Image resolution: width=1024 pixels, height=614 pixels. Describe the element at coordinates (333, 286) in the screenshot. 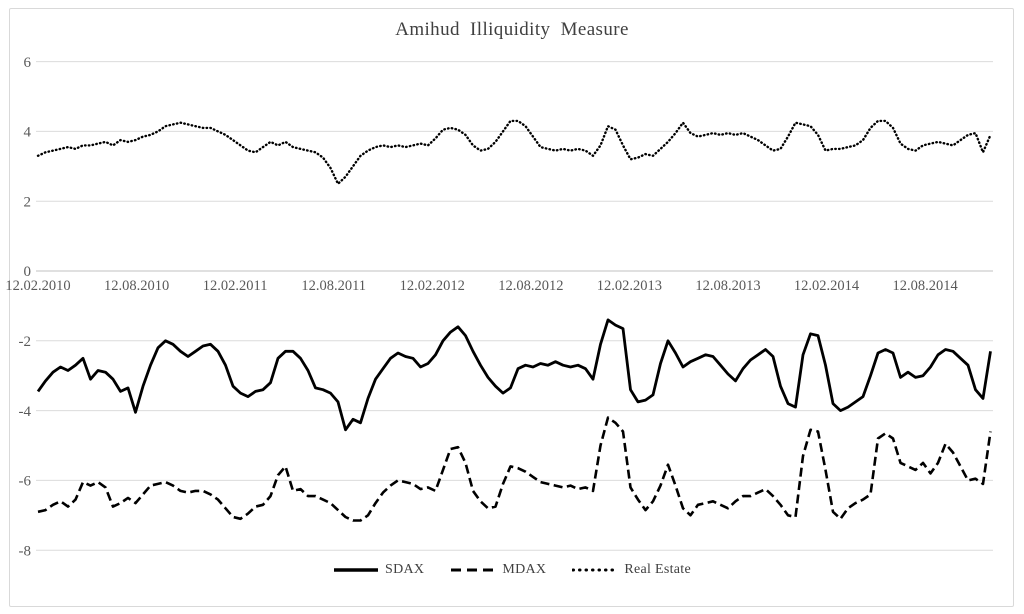

I see `x-tick-label: 12.08.2011` at that location.